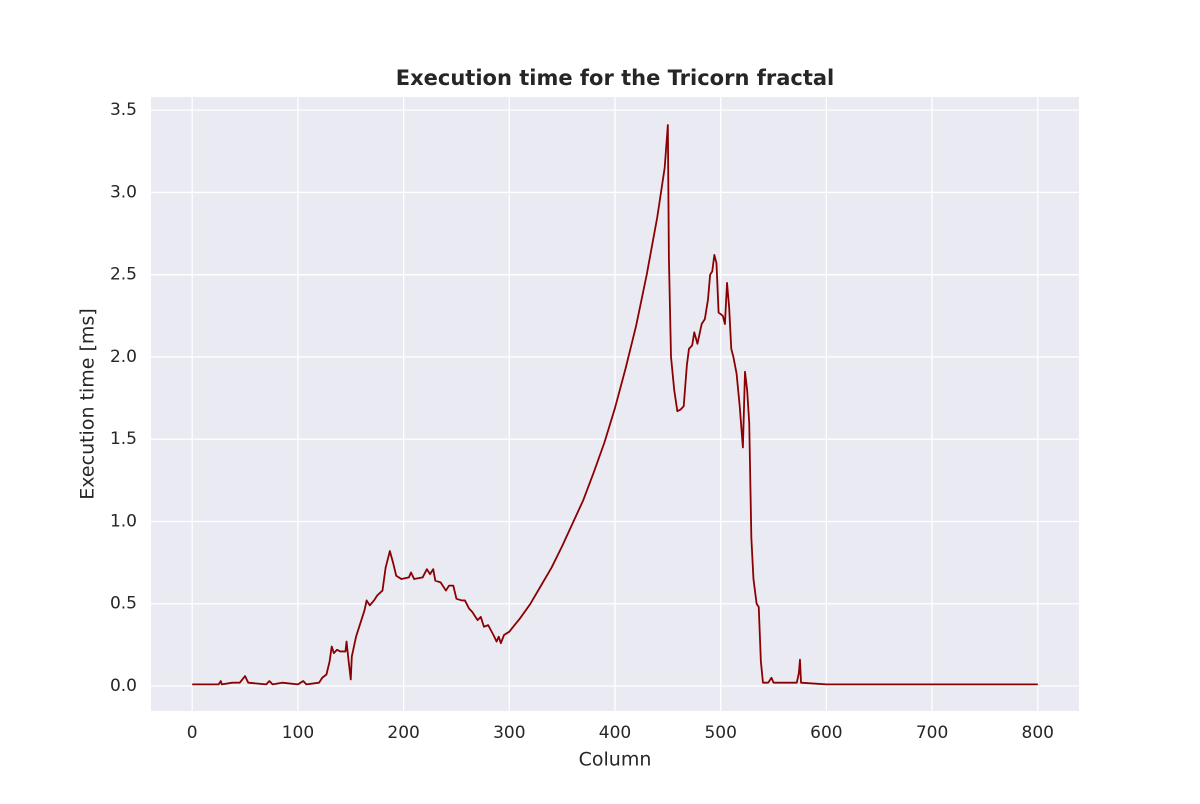 The image size is (1200, 804). What do you see at coordinates (615, 760) in the screenshot?
I see `x-axis-label: Column` at bounding box center [615, 760].